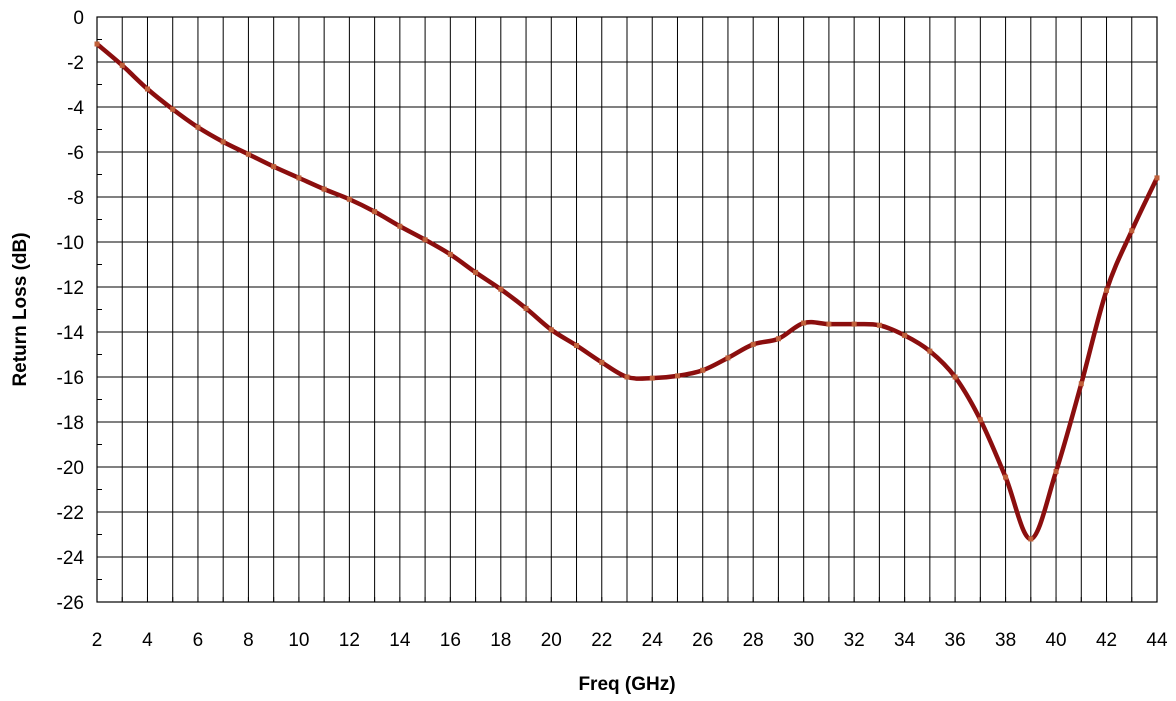  What do you see at coordinates (70, 603) in the screenshot?
I see `y-tick-label: -26` at bounding box center [70, 603].